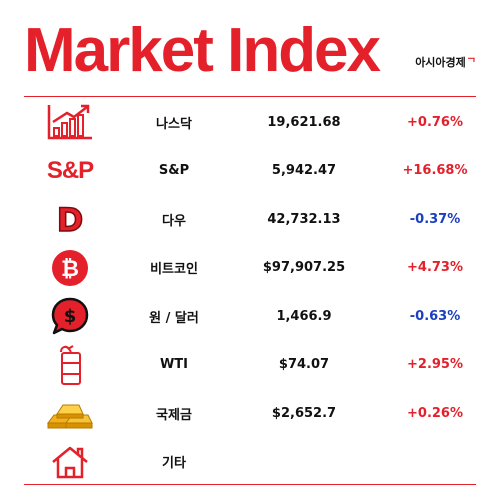 This screenshot has height=500, width=500. I want to click on index-change: -0.63%, so click(435, 316).